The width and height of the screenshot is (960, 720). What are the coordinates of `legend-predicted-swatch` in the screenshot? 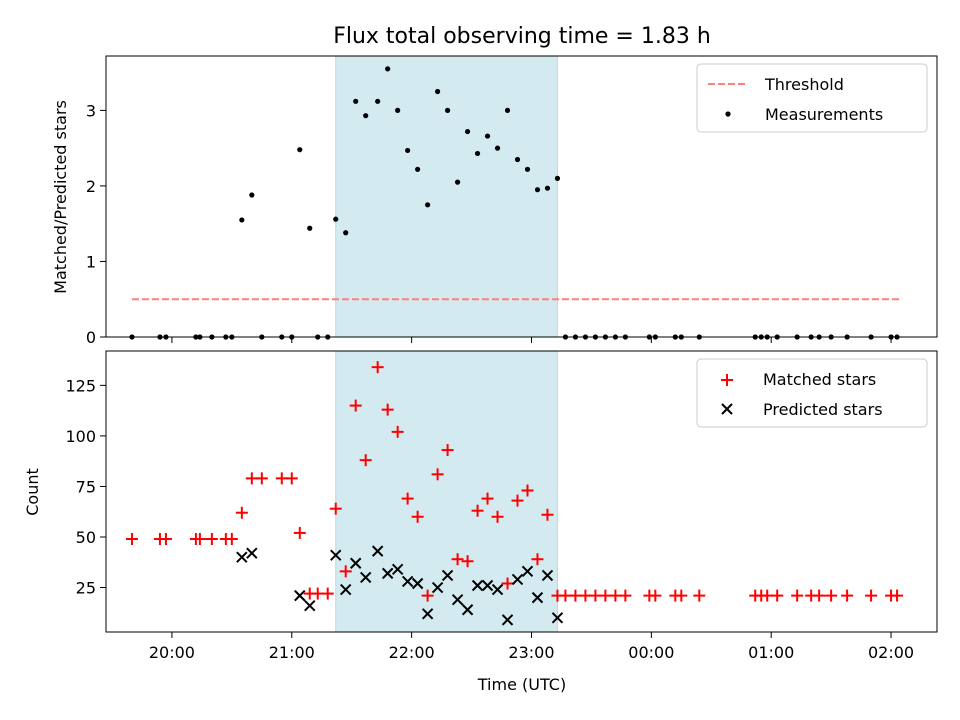 It's located at (727, 409).